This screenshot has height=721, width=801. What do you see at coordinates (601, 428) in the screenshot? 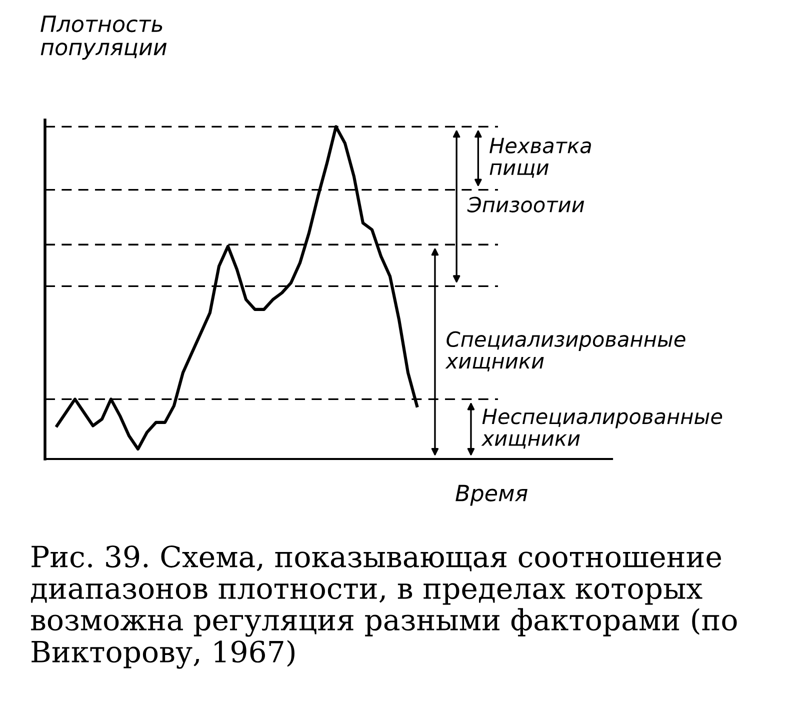
I see `text: Неспециалированные хищники` at bounding box center [601, 428].